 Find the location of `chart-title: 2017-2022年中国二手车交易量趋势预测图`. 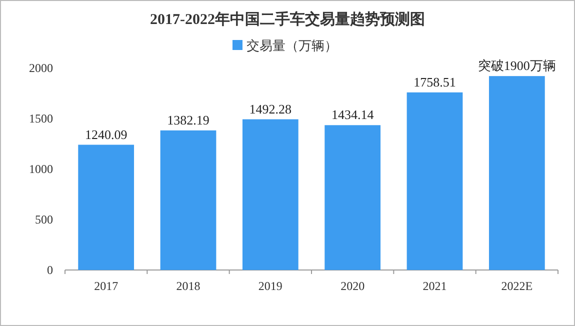

chart-title: 2017-2022年中国二手车交易量趋势预测图 is located at coordinates (287, 19).